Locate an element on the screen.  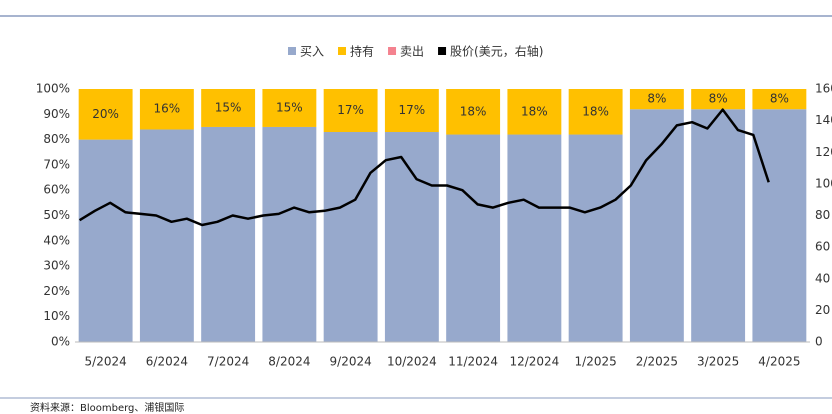
source: 资料来源：Bloomberg、浦银国际 is located at coordinates (107, 407).